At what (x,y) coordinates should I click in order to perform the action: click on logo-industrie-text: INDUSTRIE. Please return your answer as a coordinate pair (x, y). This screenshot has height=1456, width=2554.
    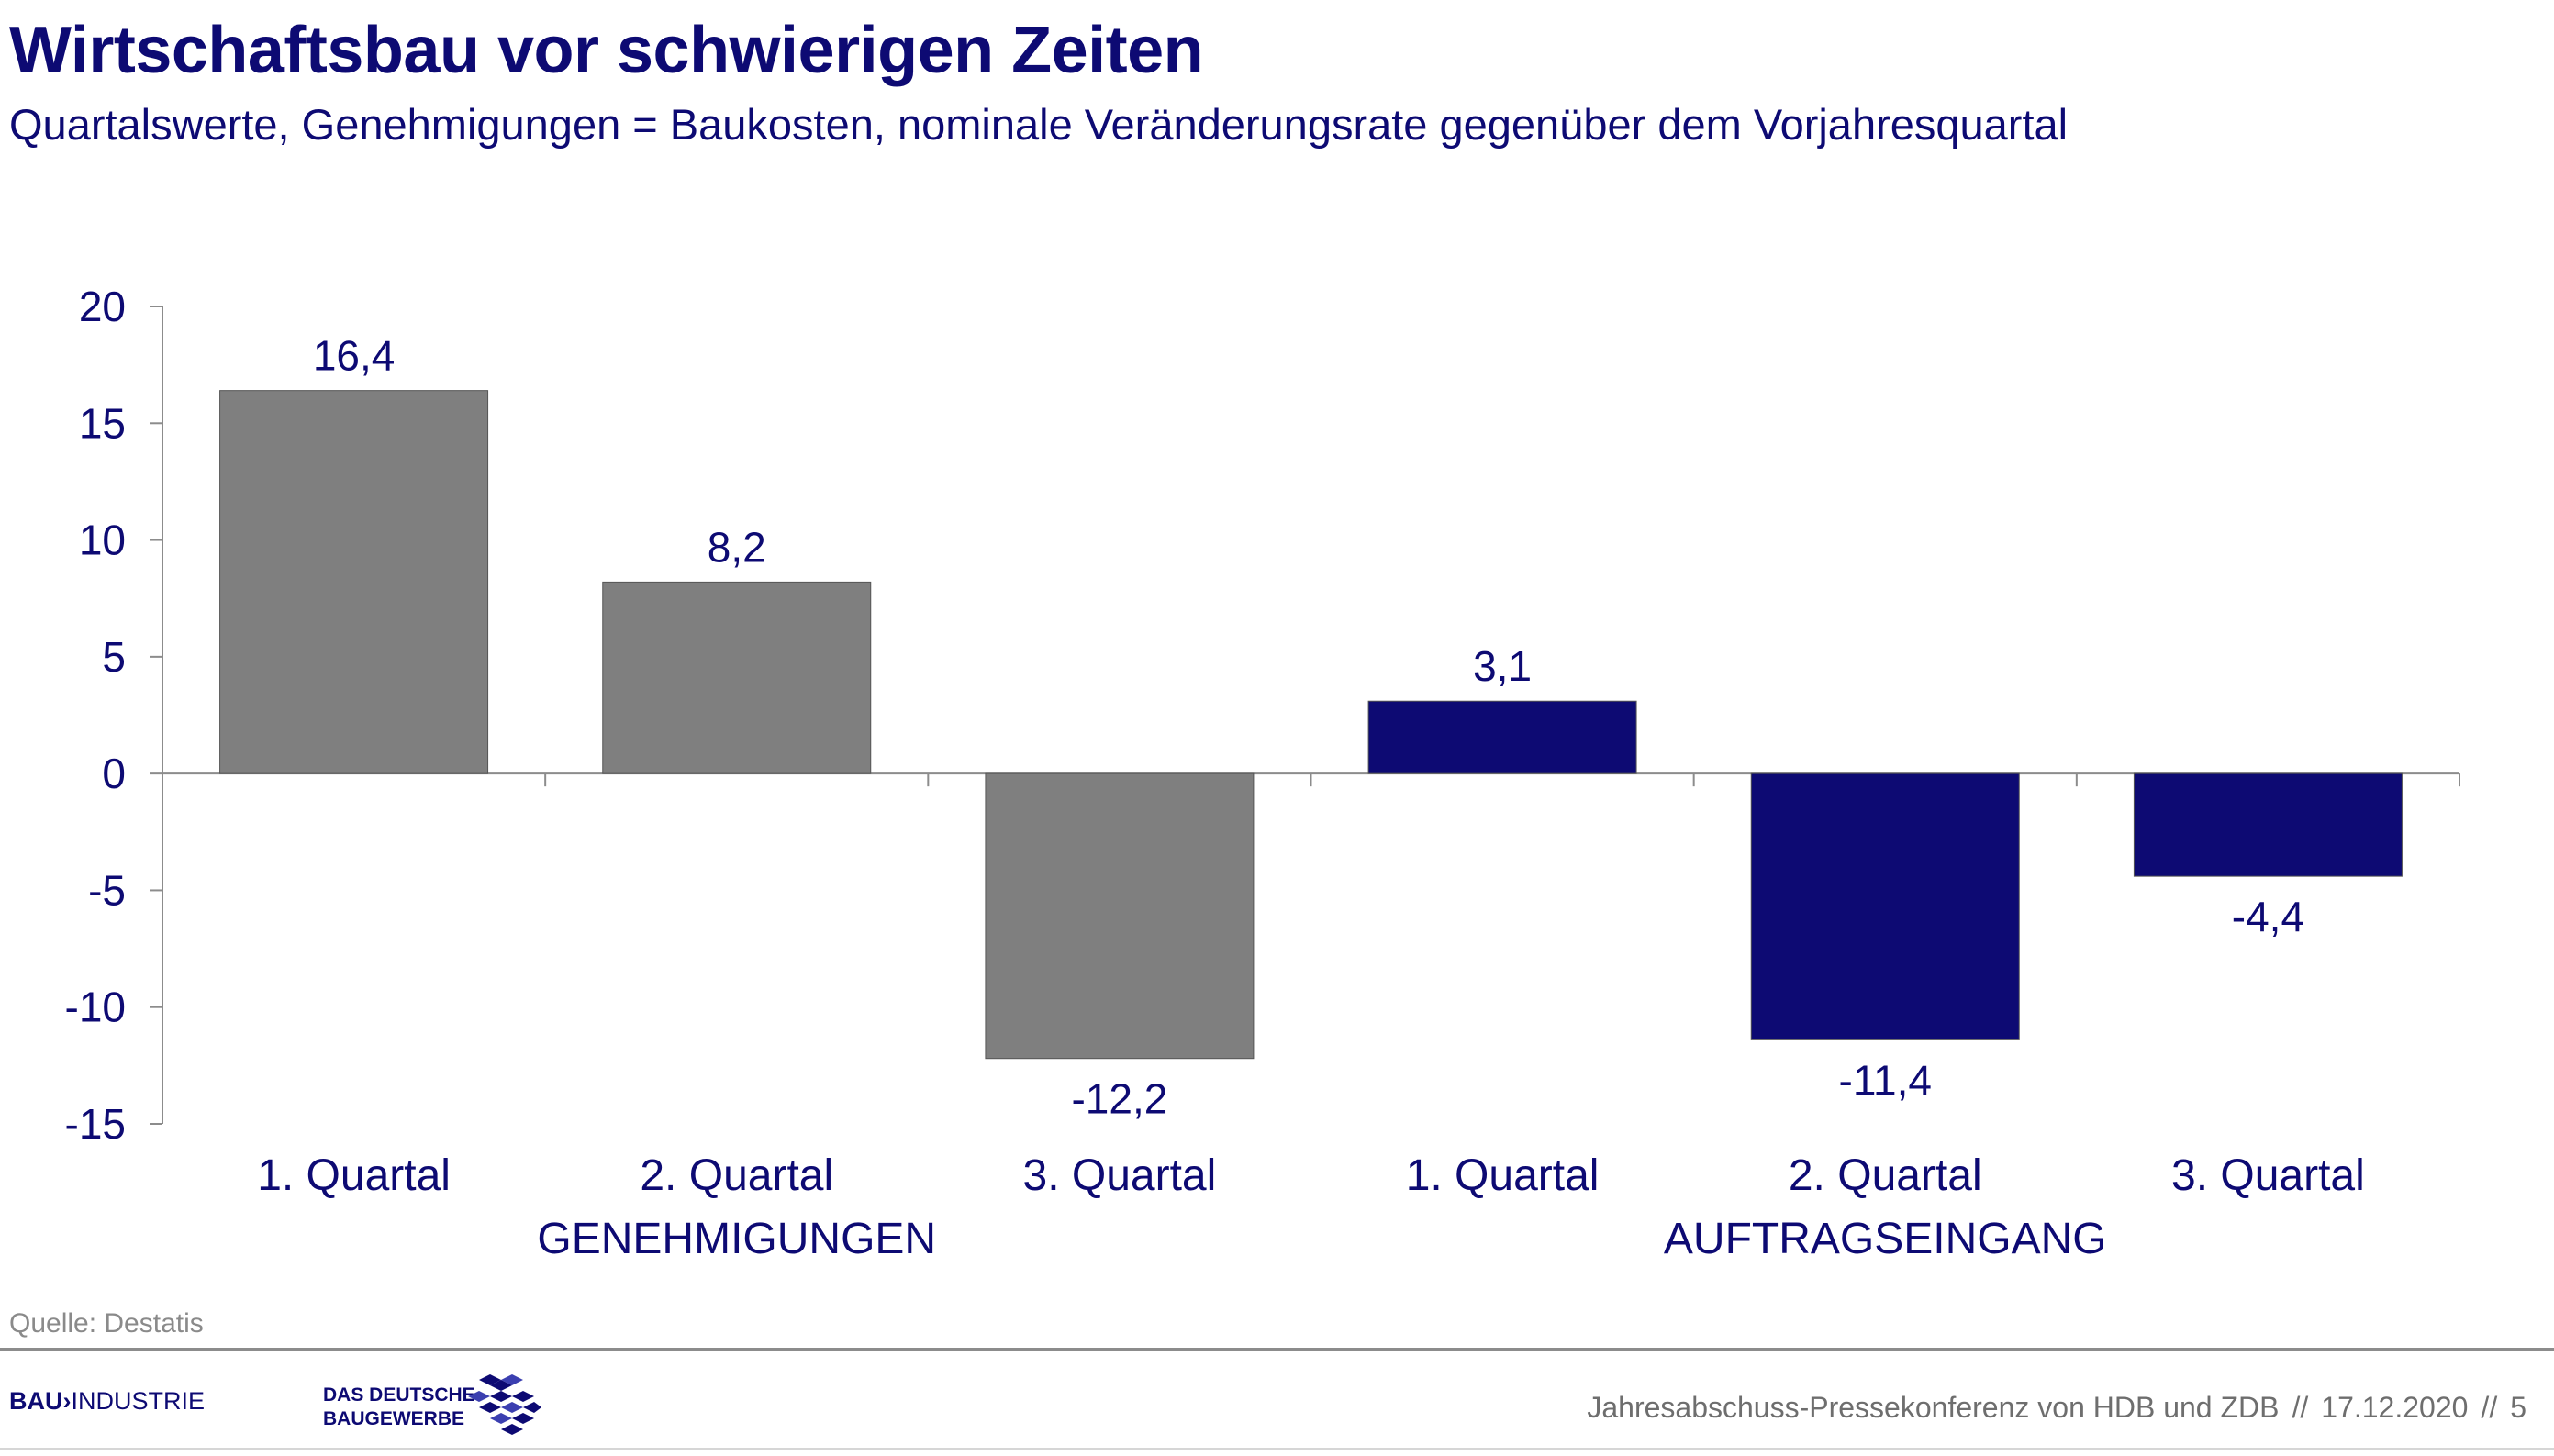
    Looking at the image, I should click on (138, 1401).